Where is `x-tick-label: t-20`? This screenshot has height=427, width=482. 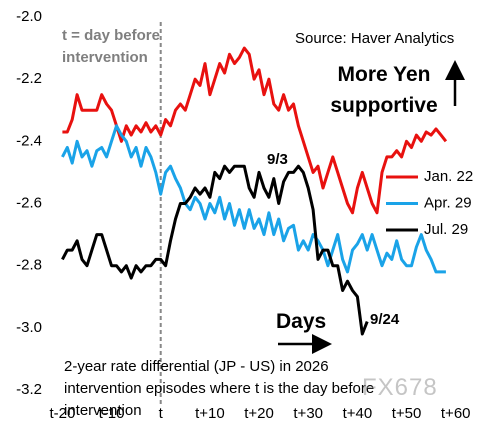
x-tick-label: t-20 is located at coordinates (62, 413).